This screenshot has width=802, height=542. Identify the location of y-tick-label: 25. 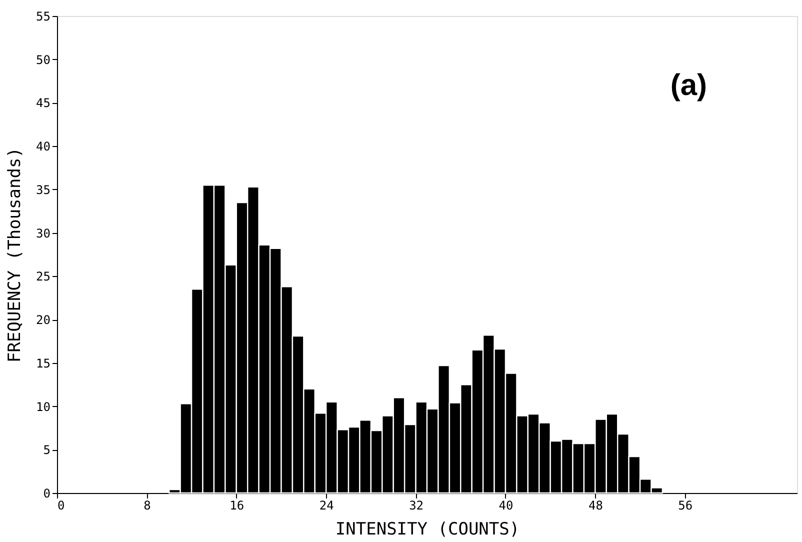
(43, 277).